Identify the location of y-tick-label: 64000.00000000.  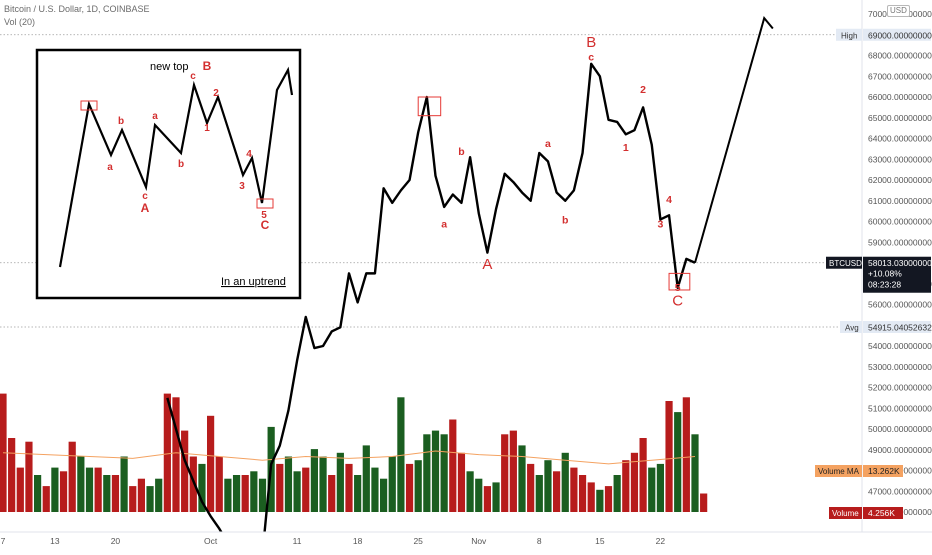
(900, 139).